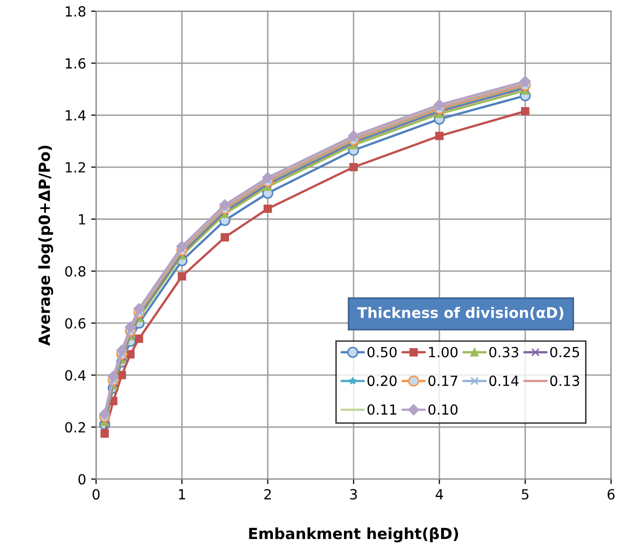  Describe the element at coordinates (353, 534) in the screenshot. I see `x-axis-title: Embankment height(βD)` at that location.